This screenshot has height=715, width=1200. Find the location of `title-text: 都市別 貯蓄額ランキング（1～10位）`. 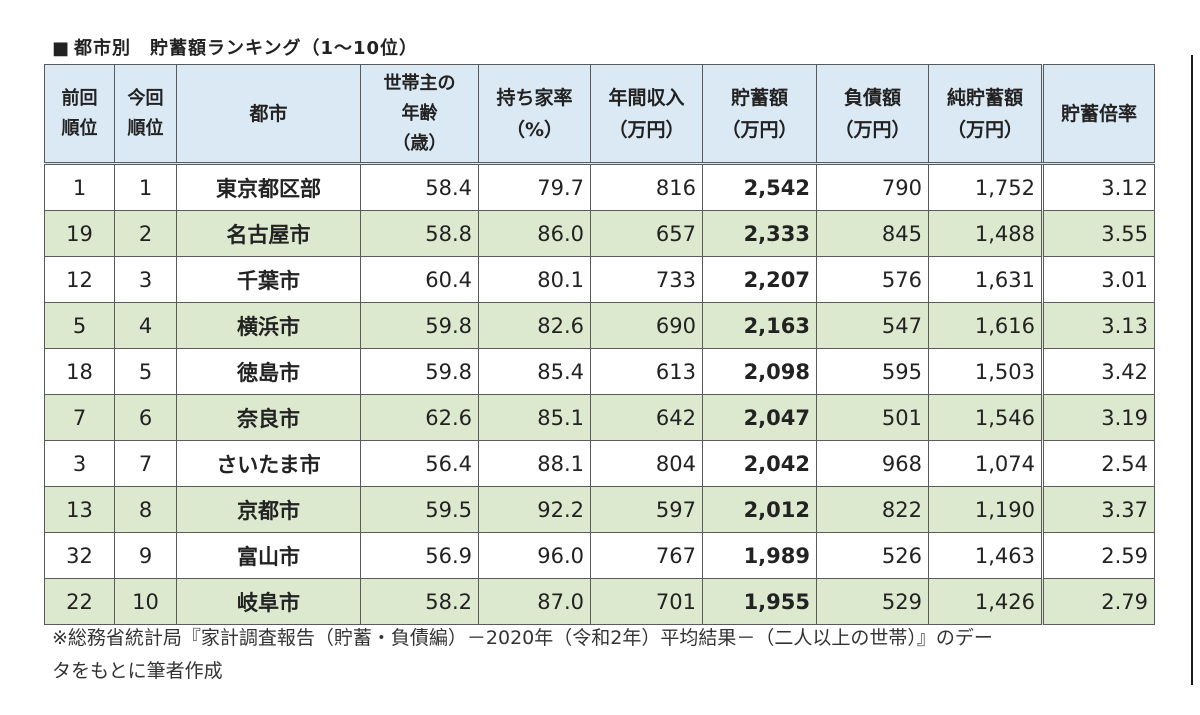

title-text: 都市別 貯蓄額ランキング（1～10位） is located at coordinates (246, 48).